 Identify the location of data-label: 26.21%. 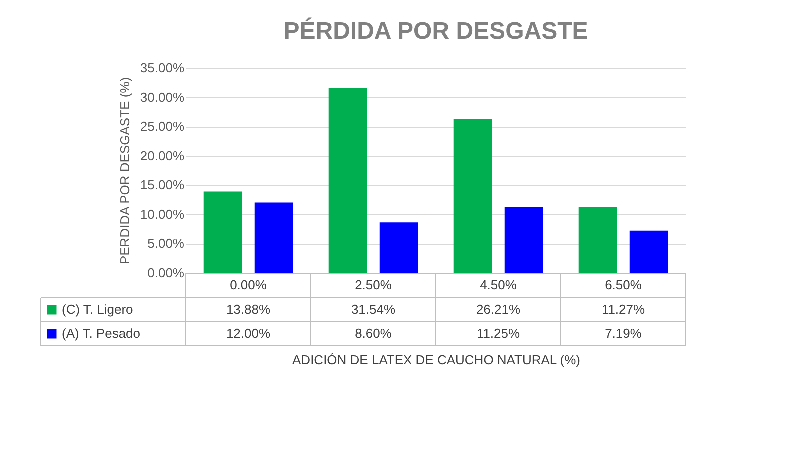
(498, 309).